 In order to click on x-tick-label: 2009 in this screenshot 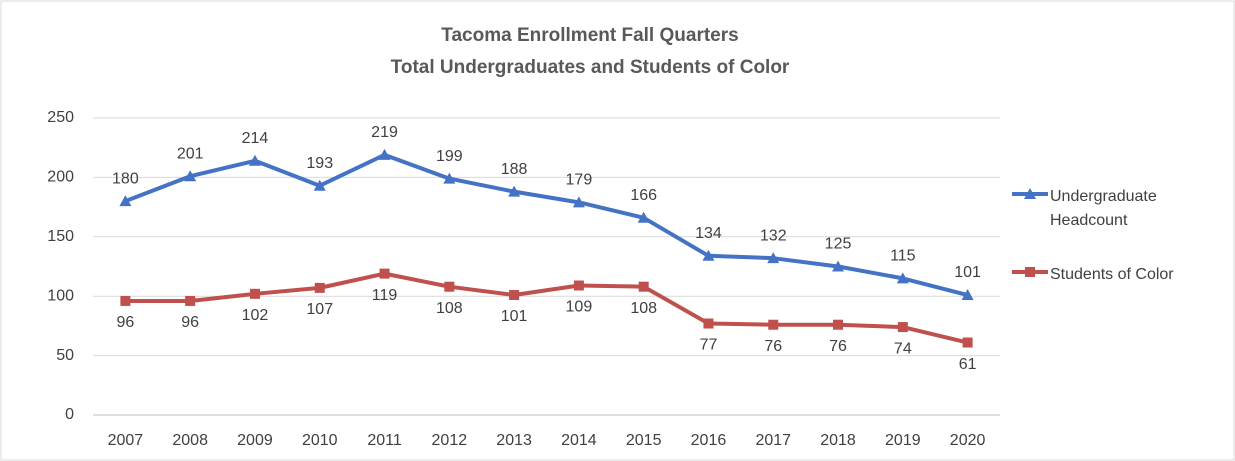, I will do `click(255, 440)`.